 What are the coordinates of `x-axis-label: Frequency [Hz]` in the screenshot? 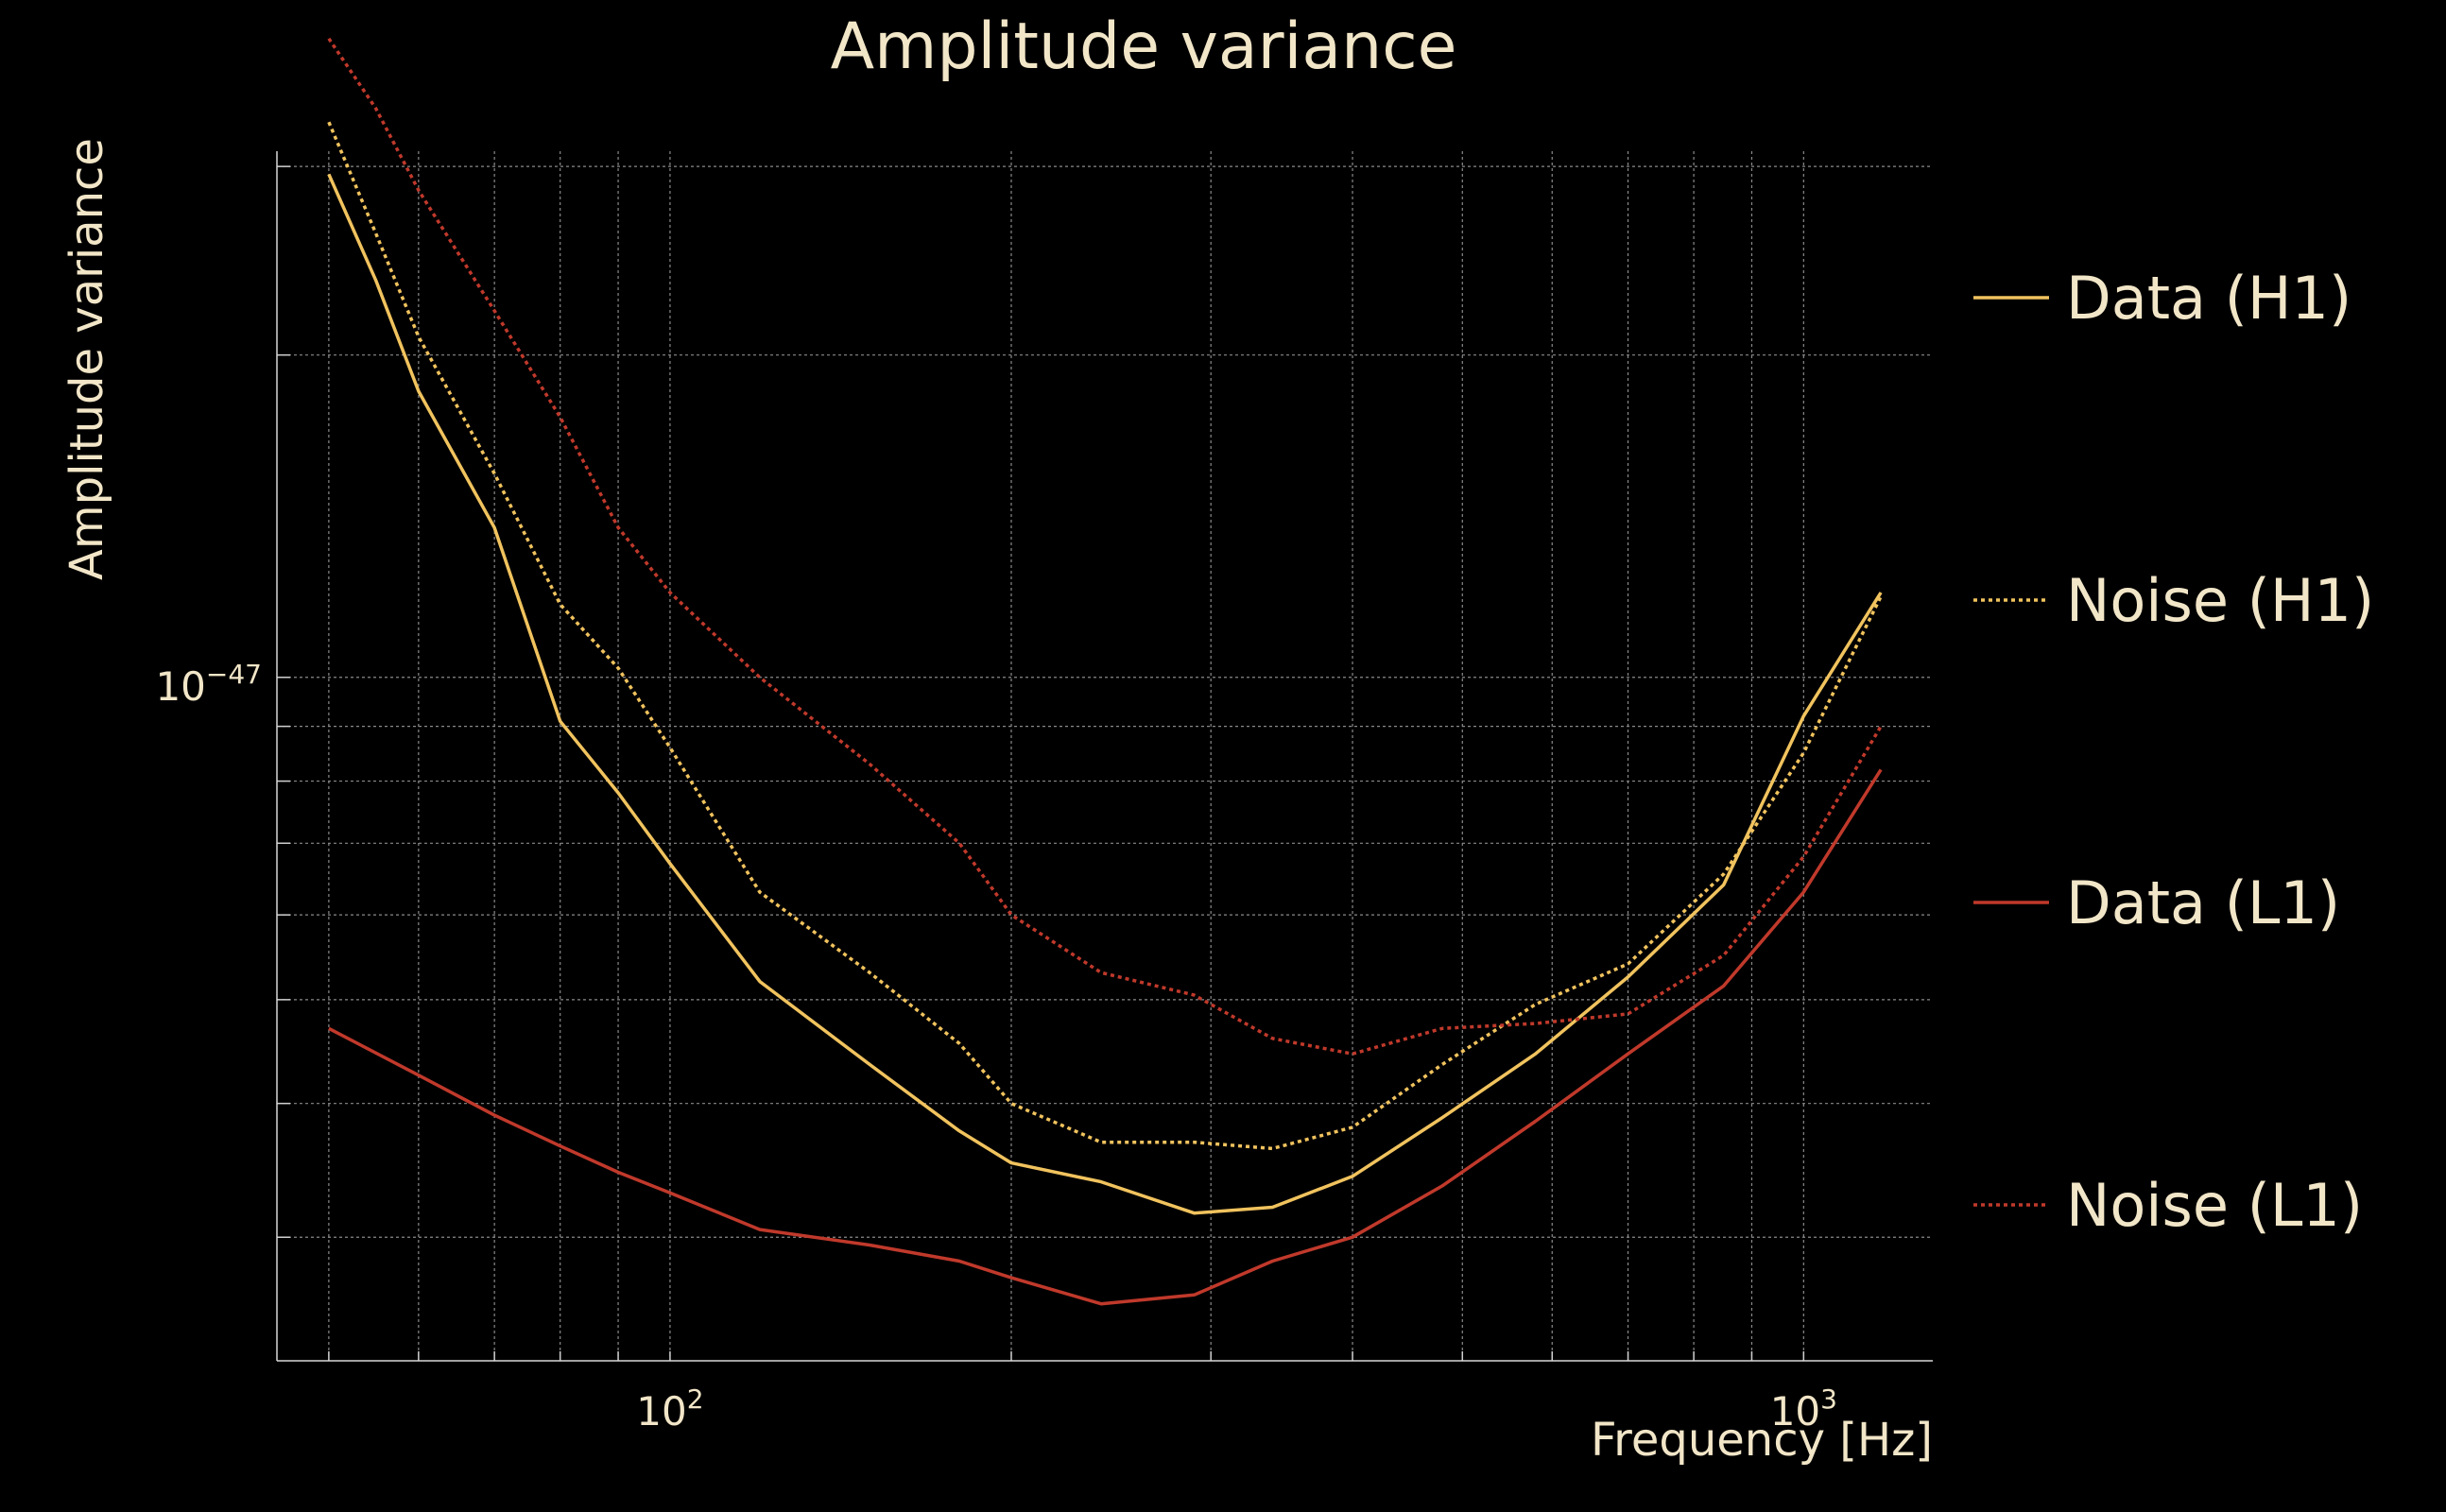 It's located at (1762, 1440).